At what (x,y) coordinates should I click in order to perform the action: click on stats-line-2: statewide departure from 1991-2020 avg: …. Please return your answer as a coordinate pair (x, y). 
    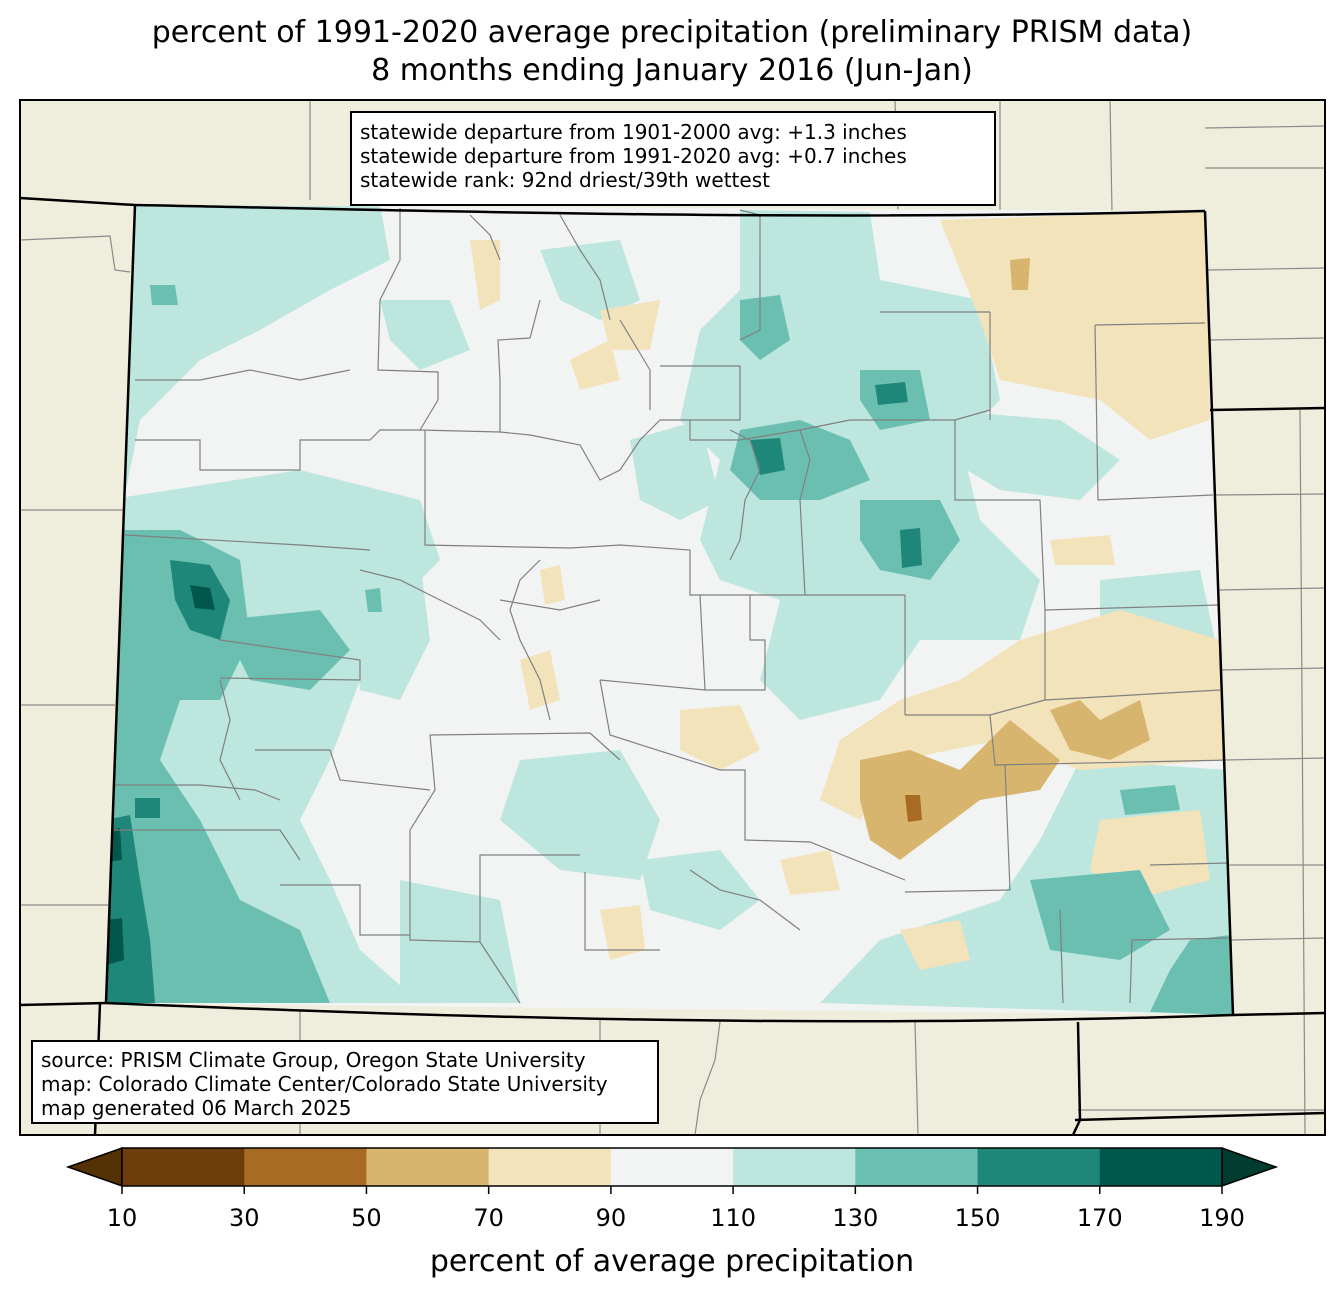
    Looking at the image, I should click on (633, 156).